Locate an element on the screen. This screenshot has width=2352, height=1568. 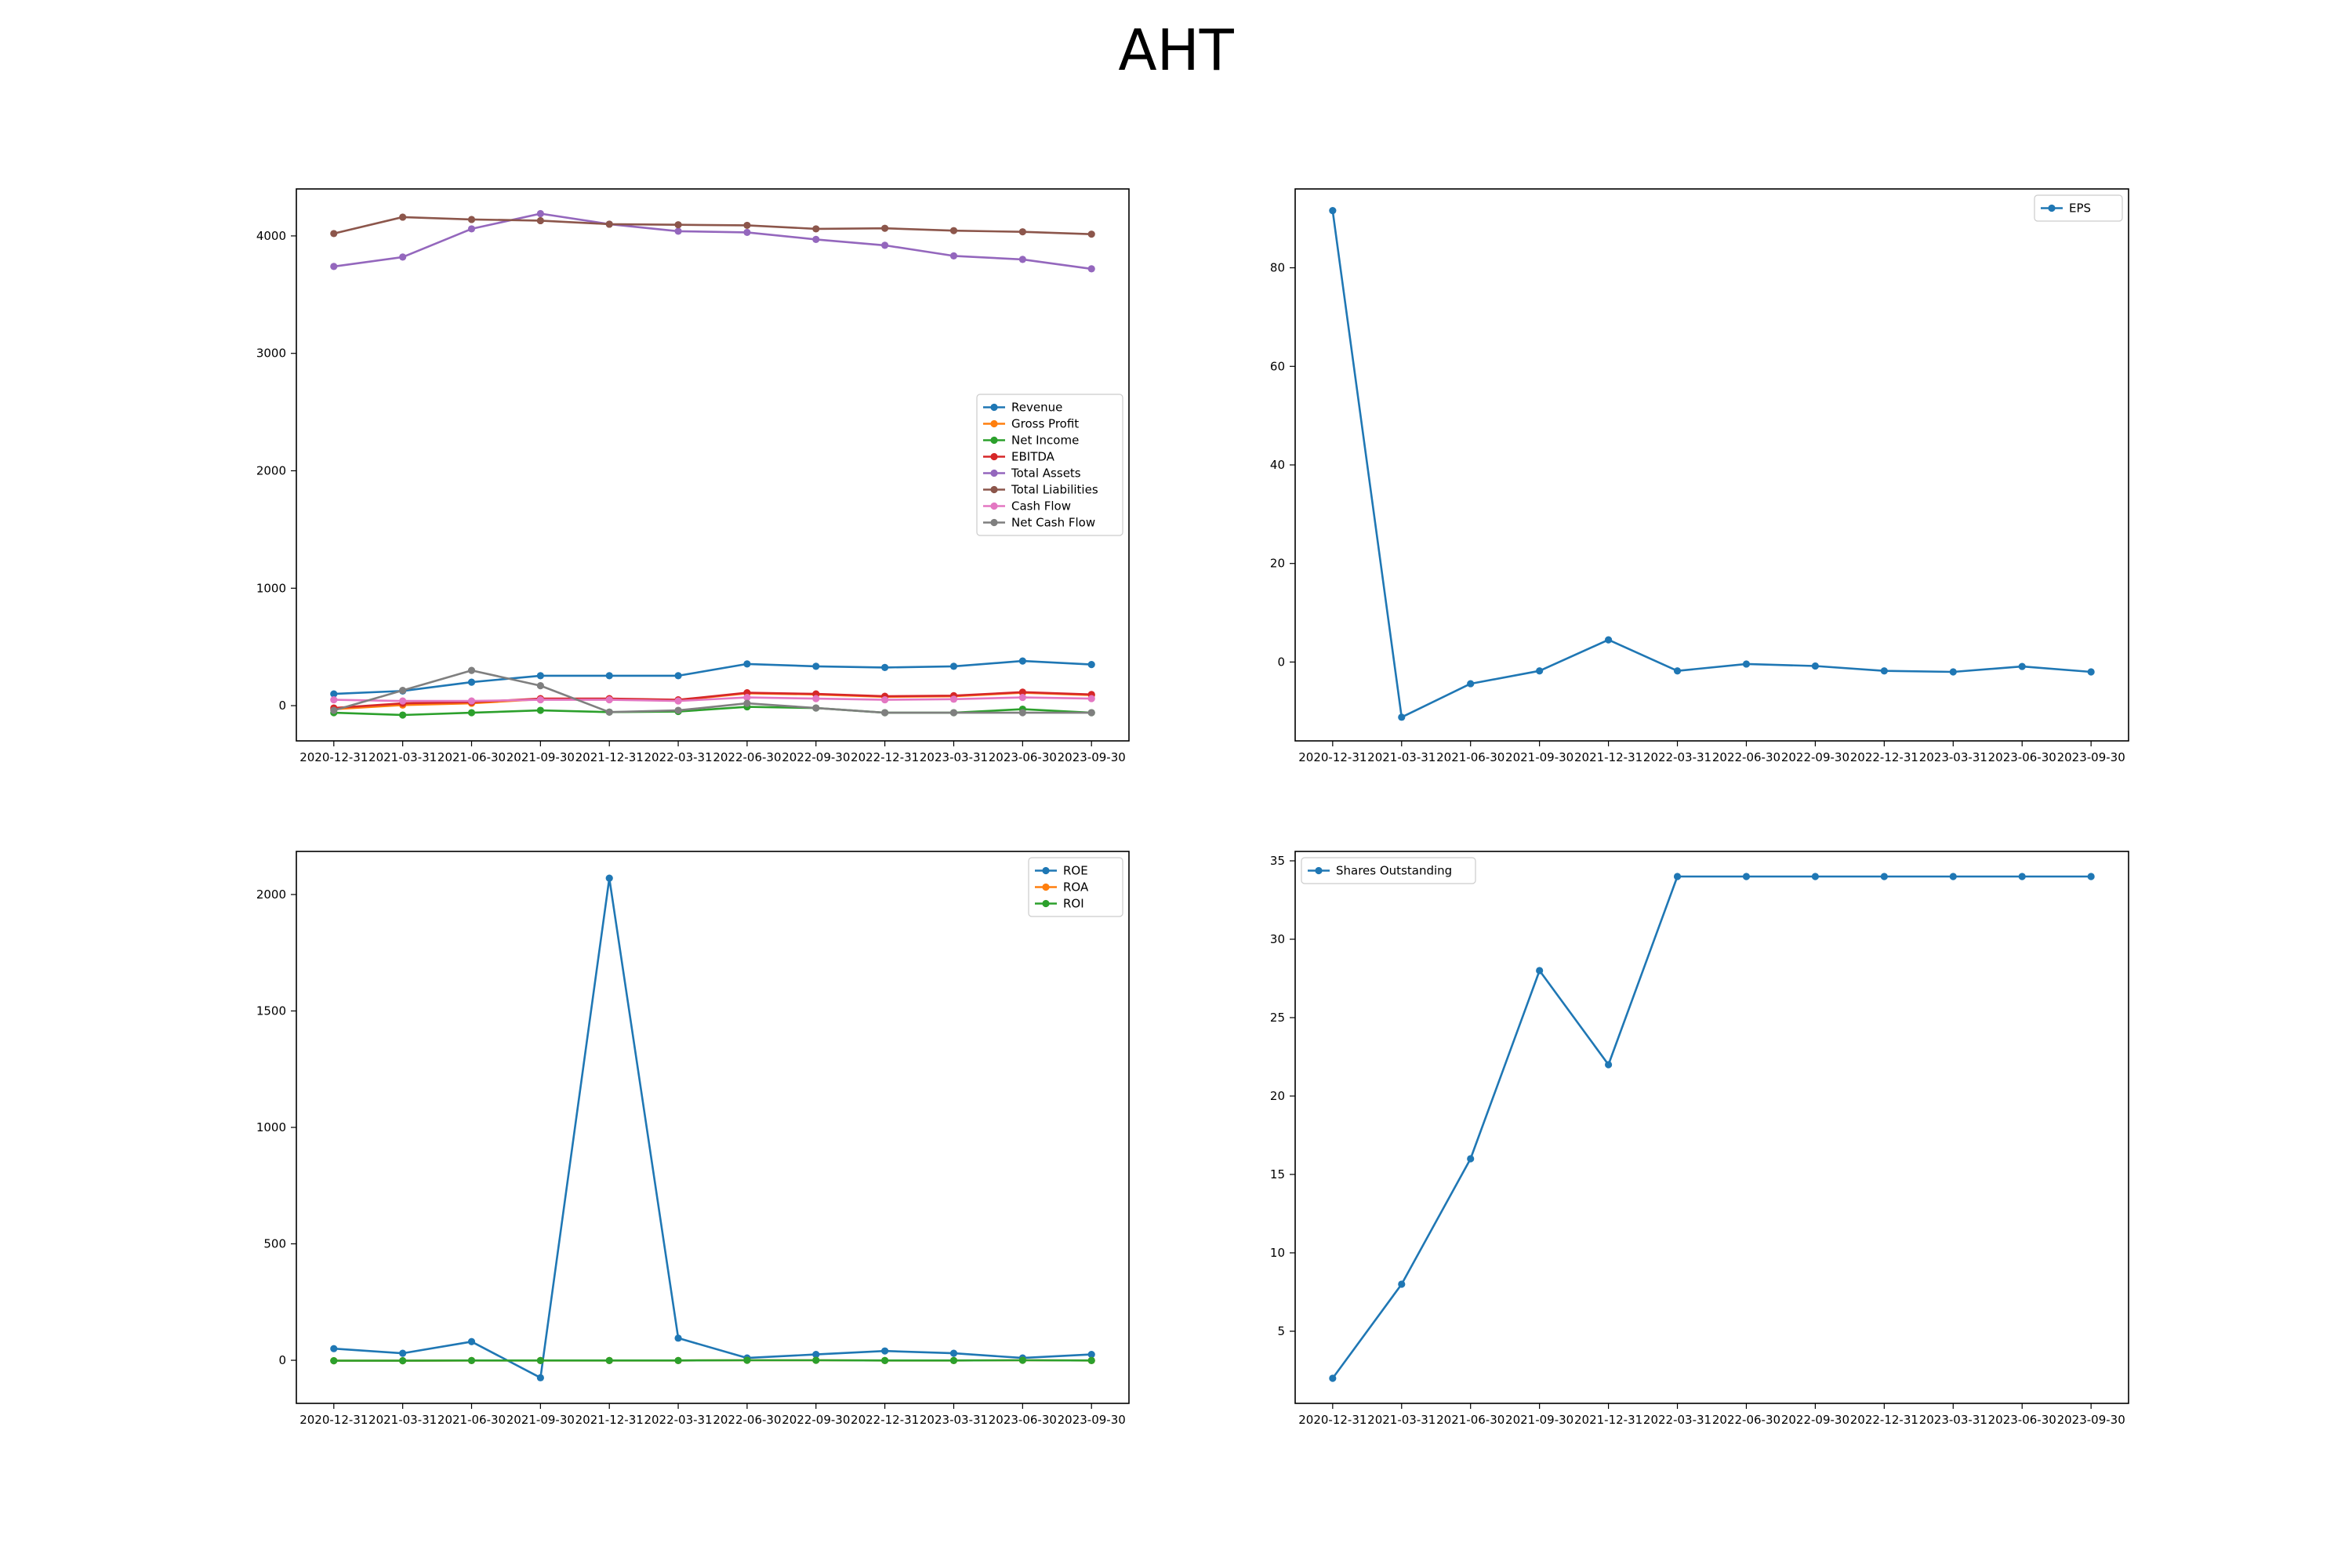
series-line-roe is located at coordinates (712, 1128).